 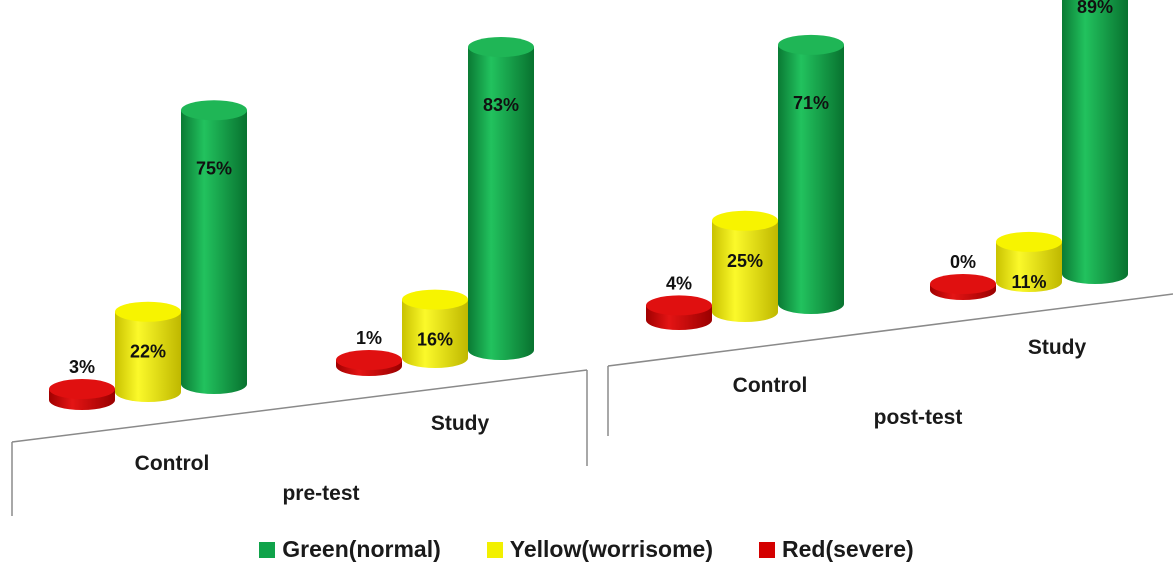 What do you see at coordinates (267, 549) in the screenshot?
I see `legend-swatch-green` at bounding box center [267, 549].